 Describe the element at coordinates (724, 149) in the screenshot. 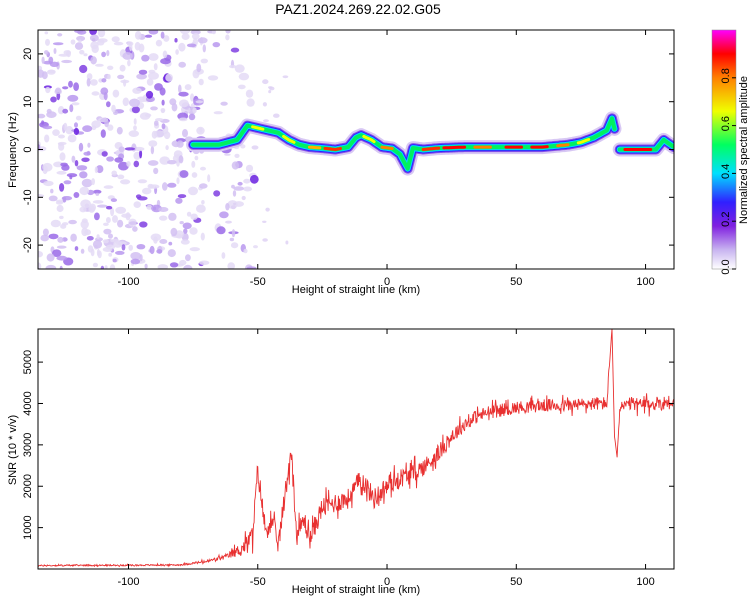

I see `colorbar-gradient` at that location.